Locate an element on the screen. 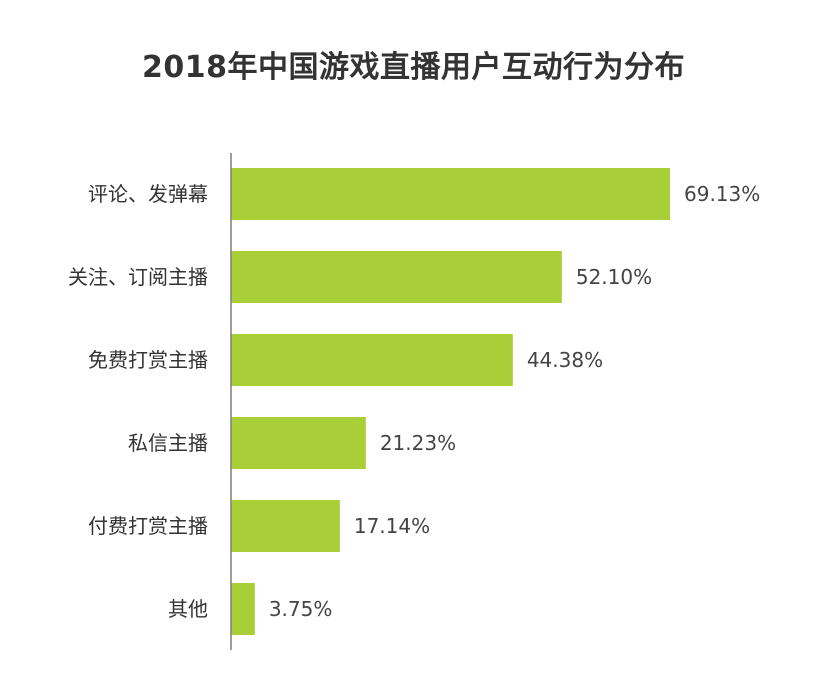  value-label-4: 17.14% is located at coordinates (392, 526).